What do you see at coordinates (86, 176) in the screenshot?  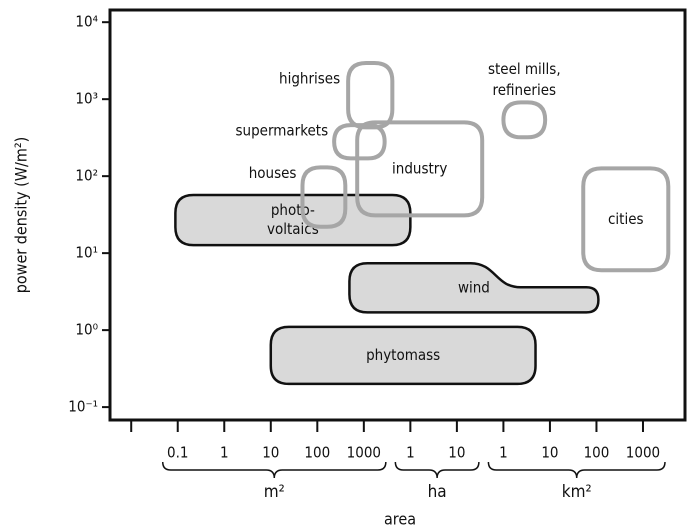 I see `y-tick-label: 10²` at bounding box center [86, 176].